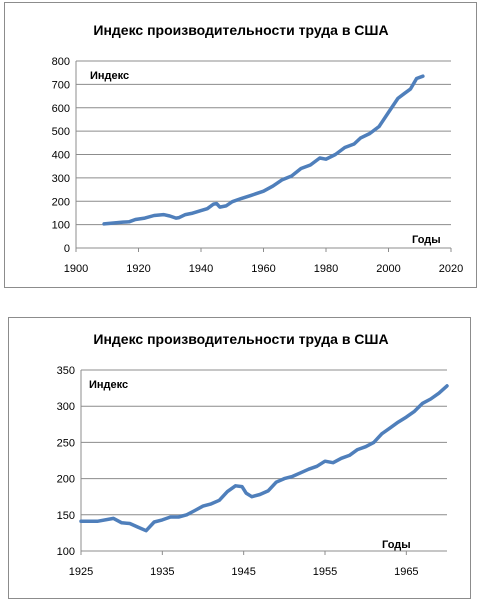 This screenshot has height=600, width=481. What do you see at coordinates (67, 249) in the screenshot?
I see `y-tick-label: 0` at bounding box center [67, 249].